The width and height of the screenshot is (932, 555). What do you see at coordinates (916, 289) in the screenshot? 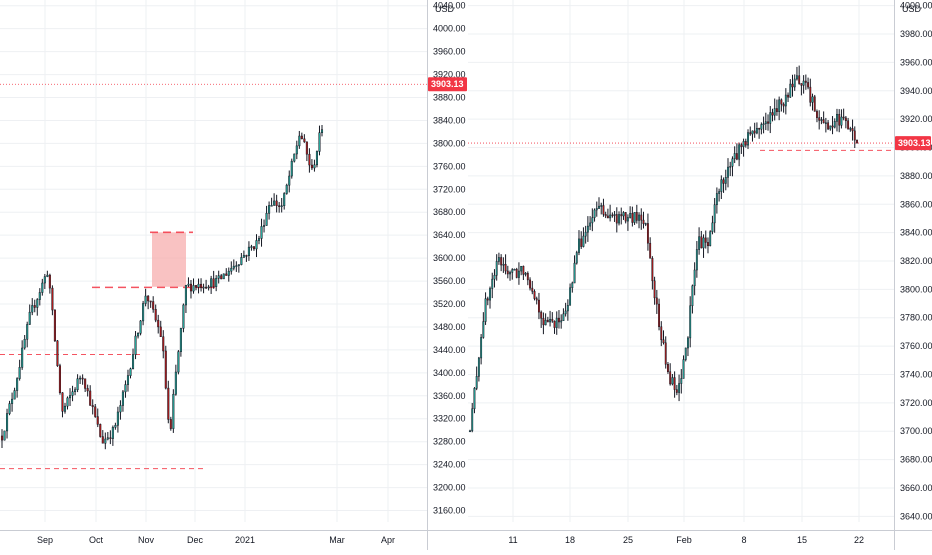
I see `y-tick-label: 3800.00` at bounding box center [916, 289].